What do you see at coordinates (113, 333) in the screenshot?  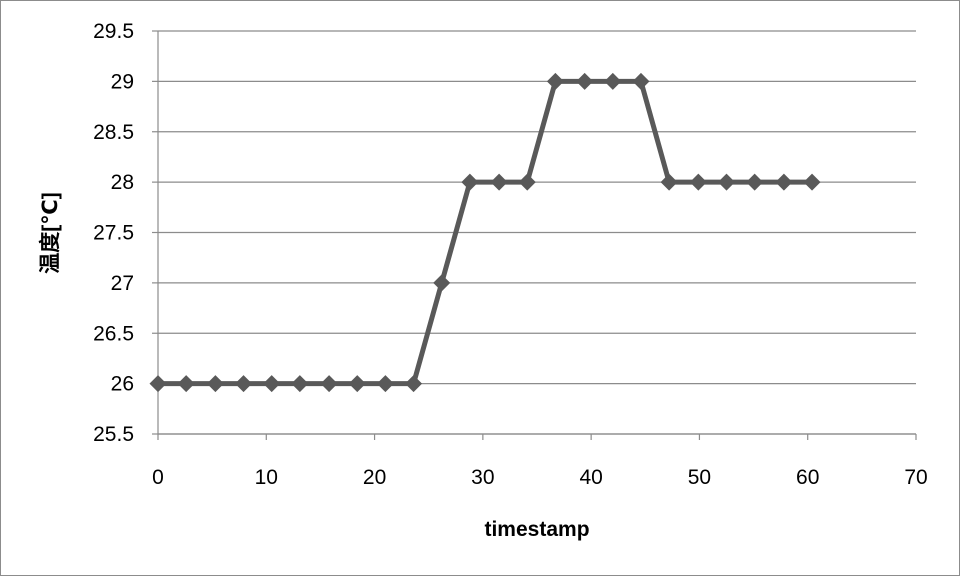 I see `y-tick-label: 26.5` at bounding box center [113, 333].